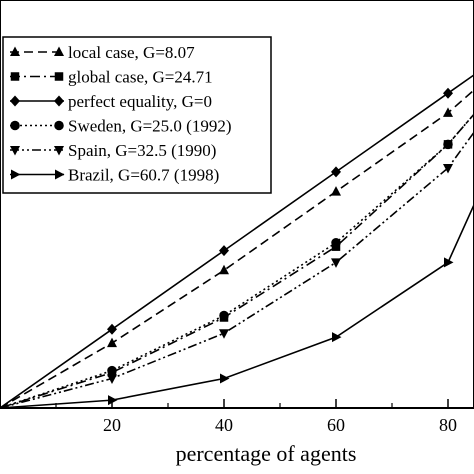 Image resolution: width=474 pixels, height=474 pixels. What do you see at coordinates (150, 126) in the screenshot?
I see `legend-label-3: Sweden, G=25.0 (1992)` at bounding box center [150, 126].